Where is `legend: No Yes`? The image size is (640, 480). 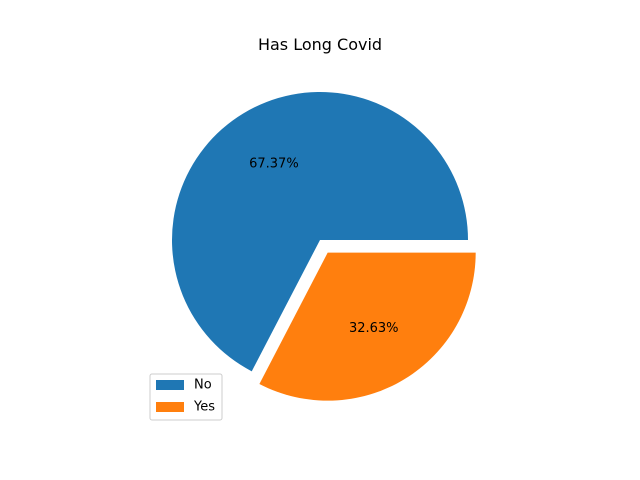 legend: No Yes is located at coordinates (186, 397).